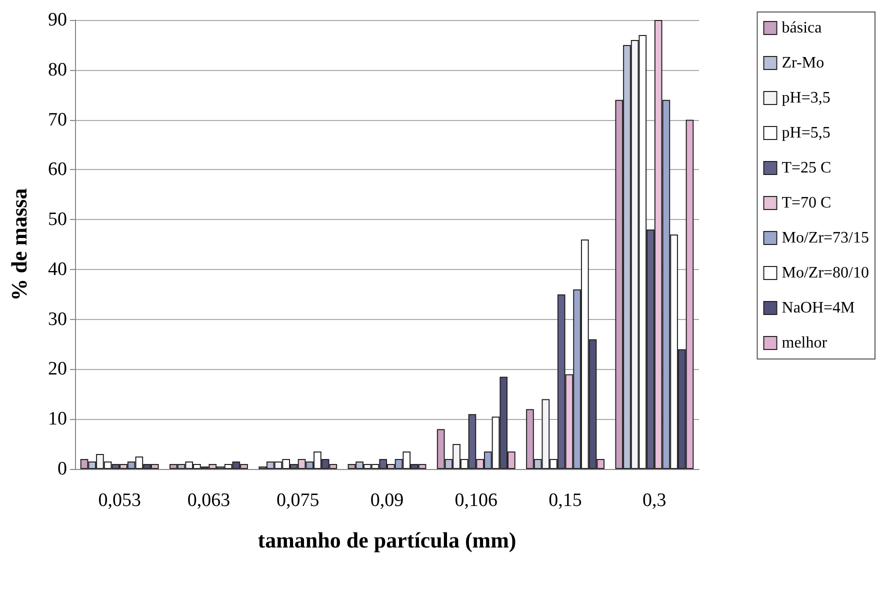 Image resolution: width=879 pixels, height=591 pixels. I want to click on y-axis-title: % de massa, so click(19, 244).